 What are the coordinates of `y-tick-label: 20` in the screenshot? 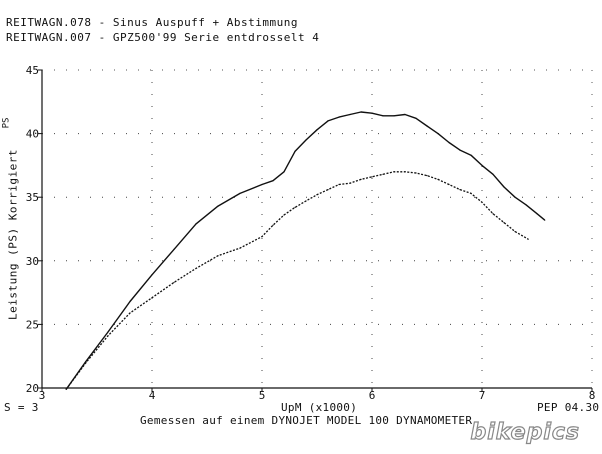 It's located at (32, 388).